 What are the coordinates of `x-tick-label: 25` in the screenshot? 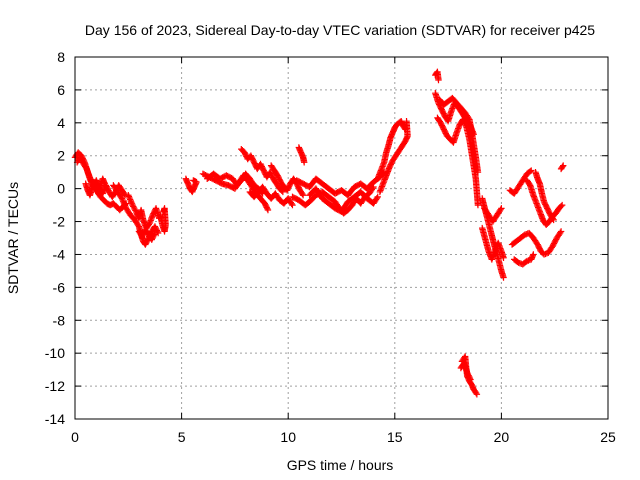 It's located at (608, 437).